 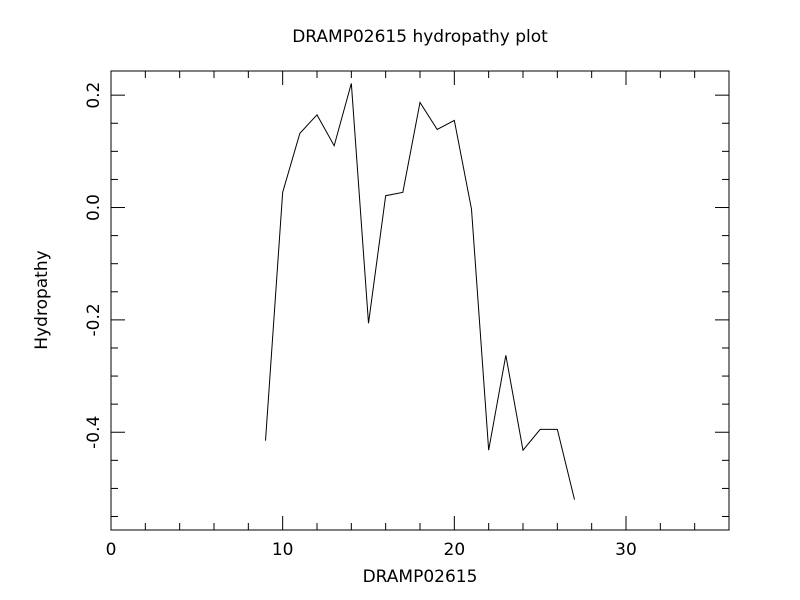 I want to click on x-tick-label: 30, so click(x=626, y=550).